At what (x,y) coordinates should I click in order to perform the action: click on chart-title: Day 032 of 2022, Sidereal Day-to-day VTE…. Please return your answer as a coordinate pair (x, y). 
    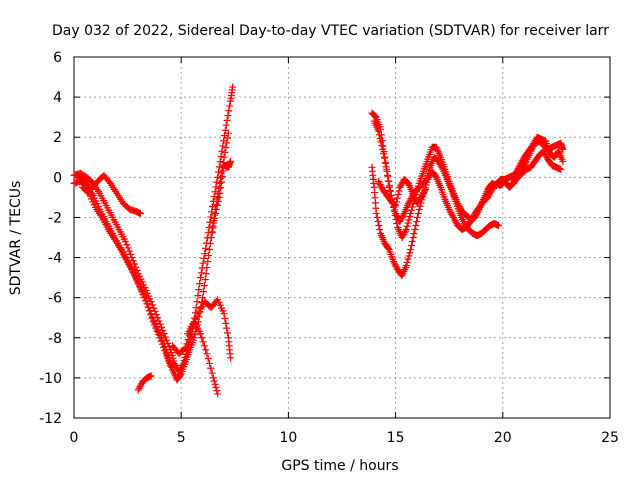
    Looking at the image, I should click on (330, 31).